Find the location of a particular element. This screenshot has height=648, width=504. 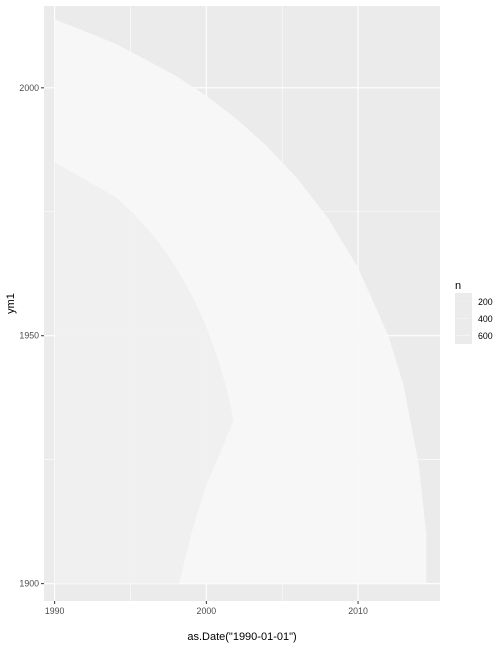

legend: n 200 400 600 is located at coordinates (474, 312).